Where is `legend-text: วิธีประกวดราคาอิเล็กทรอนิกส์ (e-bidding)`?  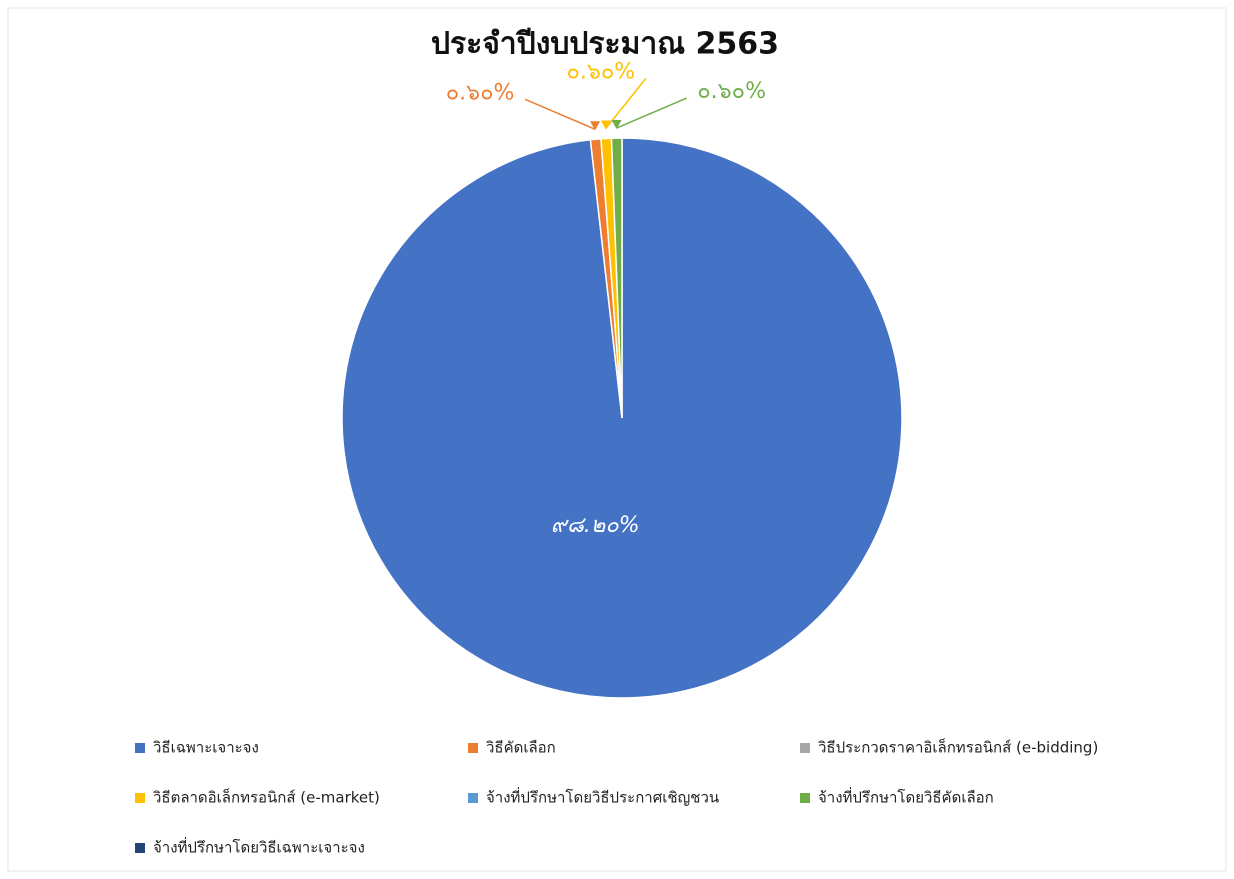
legend-text: วิธีประกวดราคาอิเล็กทรอนิกส์ (e-bidding) is located at coordinates (957, 747).